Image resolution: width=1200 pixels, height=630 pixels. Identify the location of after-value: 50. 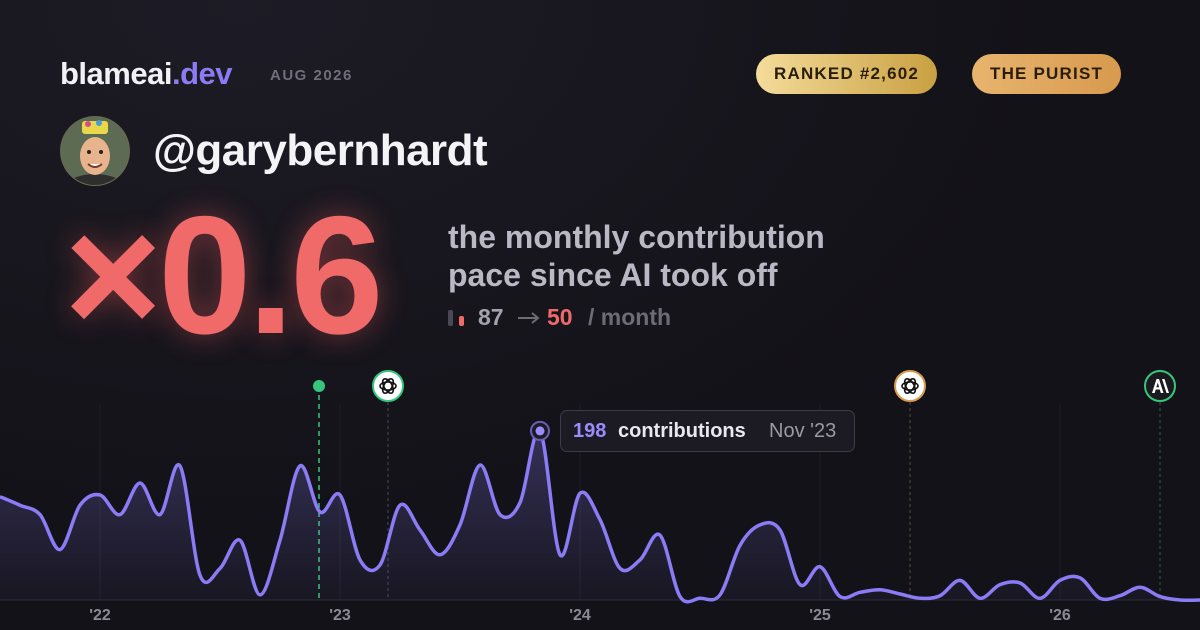
(560, 317).